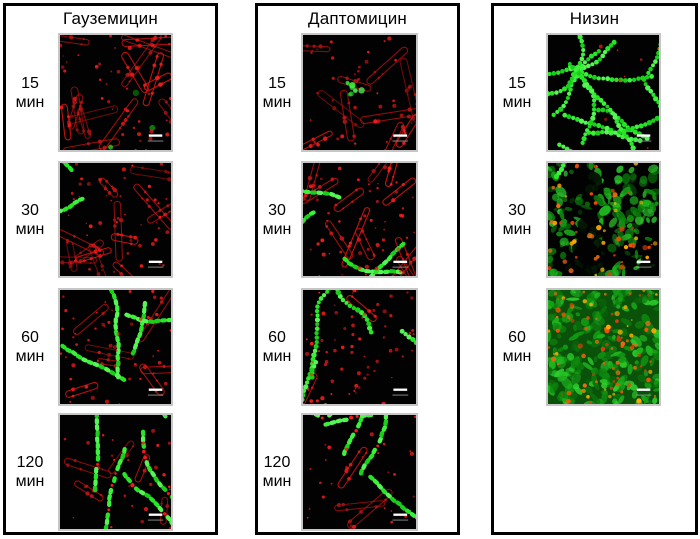  I want to click on row-daptomycin-15min: 15 мин, so click(357, 92).